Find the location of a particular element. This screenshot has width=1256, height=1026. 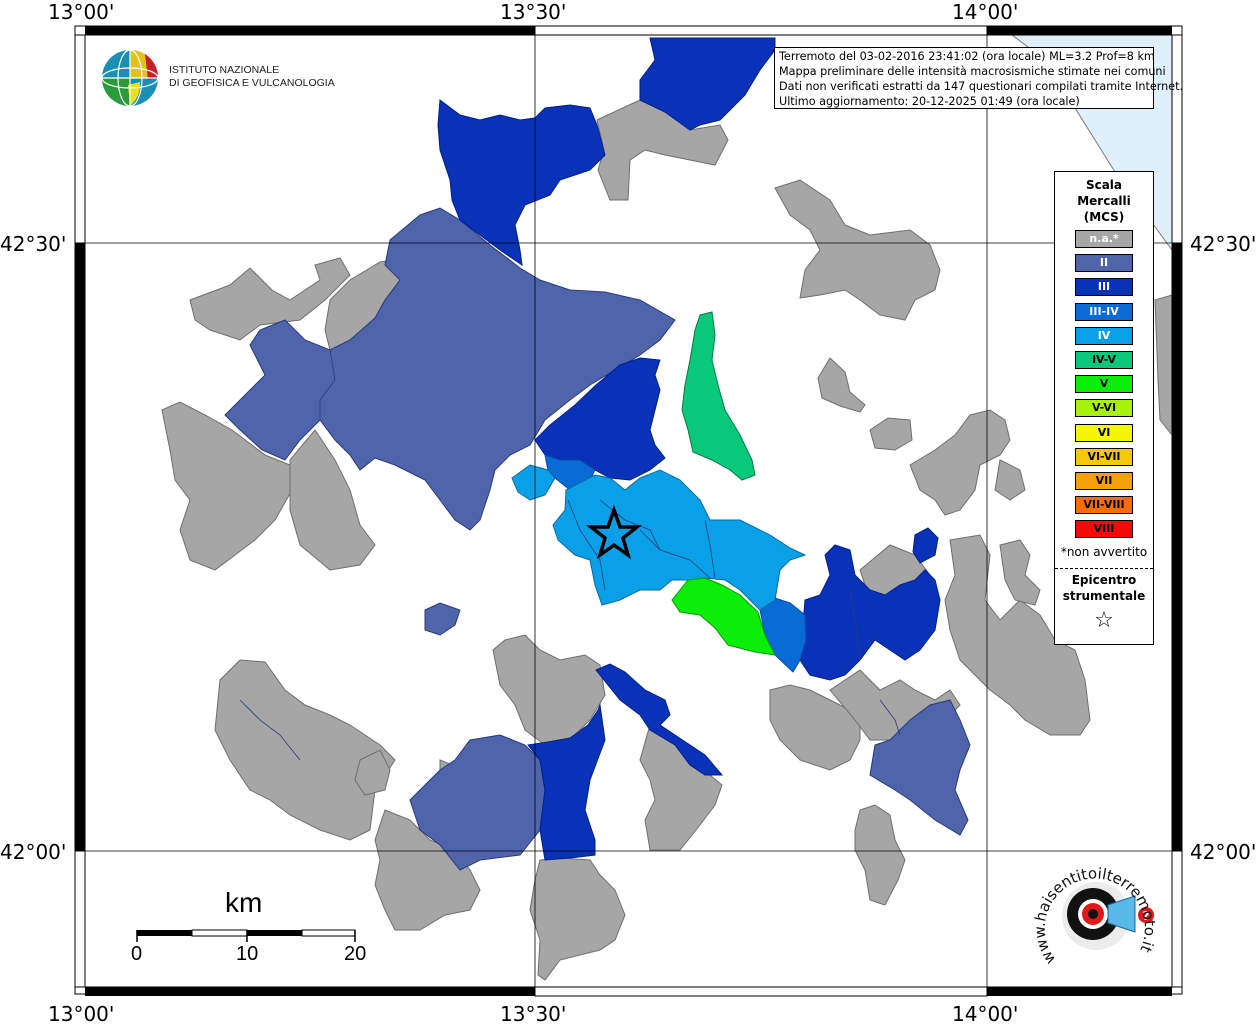

legend-swatch: n.a.* is located at coordinates (1104, 239).